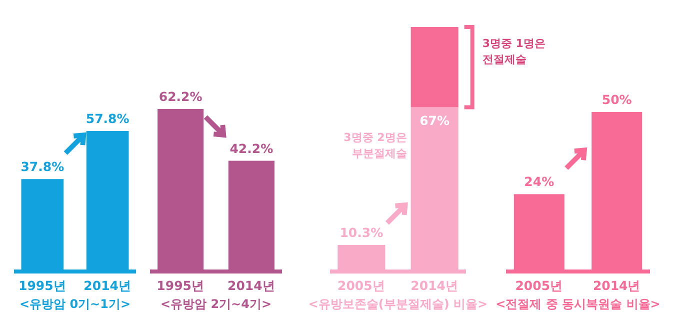 This screenshot has width=680, height=332. What do you see at coordinates (514, 51) in the screenshot?
I see `text: 3명중 1명은 전절제술` at bounding box center [514, 51].